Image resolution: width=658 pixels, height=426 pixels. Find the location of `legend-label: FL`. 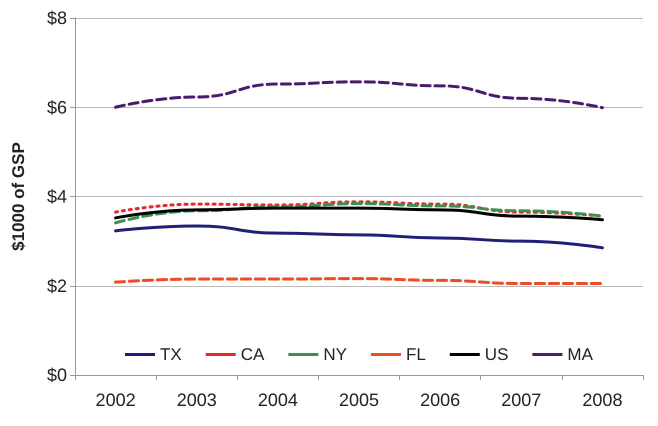

legend-label: FL is located at coordinates (416, 354).